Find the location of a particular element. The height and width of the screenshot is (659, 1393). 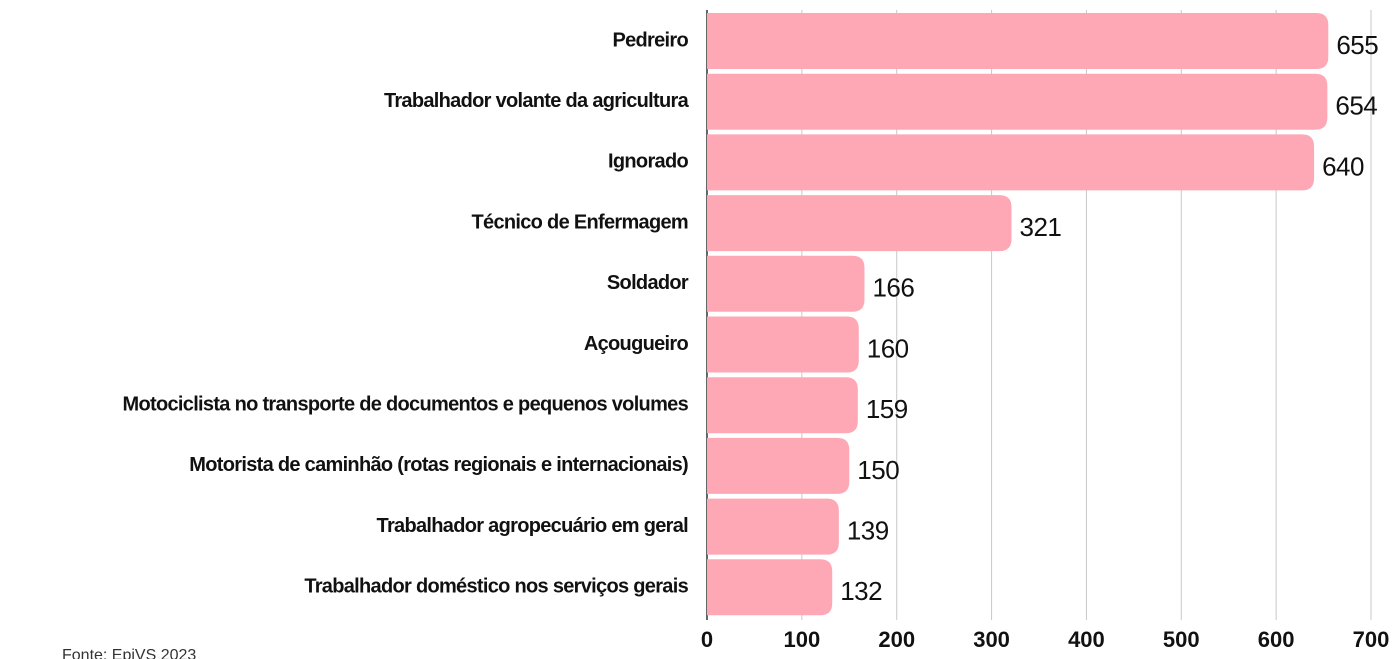

source-note: Fonte: EpiVS 2023 is located at coordinates (129, 653).